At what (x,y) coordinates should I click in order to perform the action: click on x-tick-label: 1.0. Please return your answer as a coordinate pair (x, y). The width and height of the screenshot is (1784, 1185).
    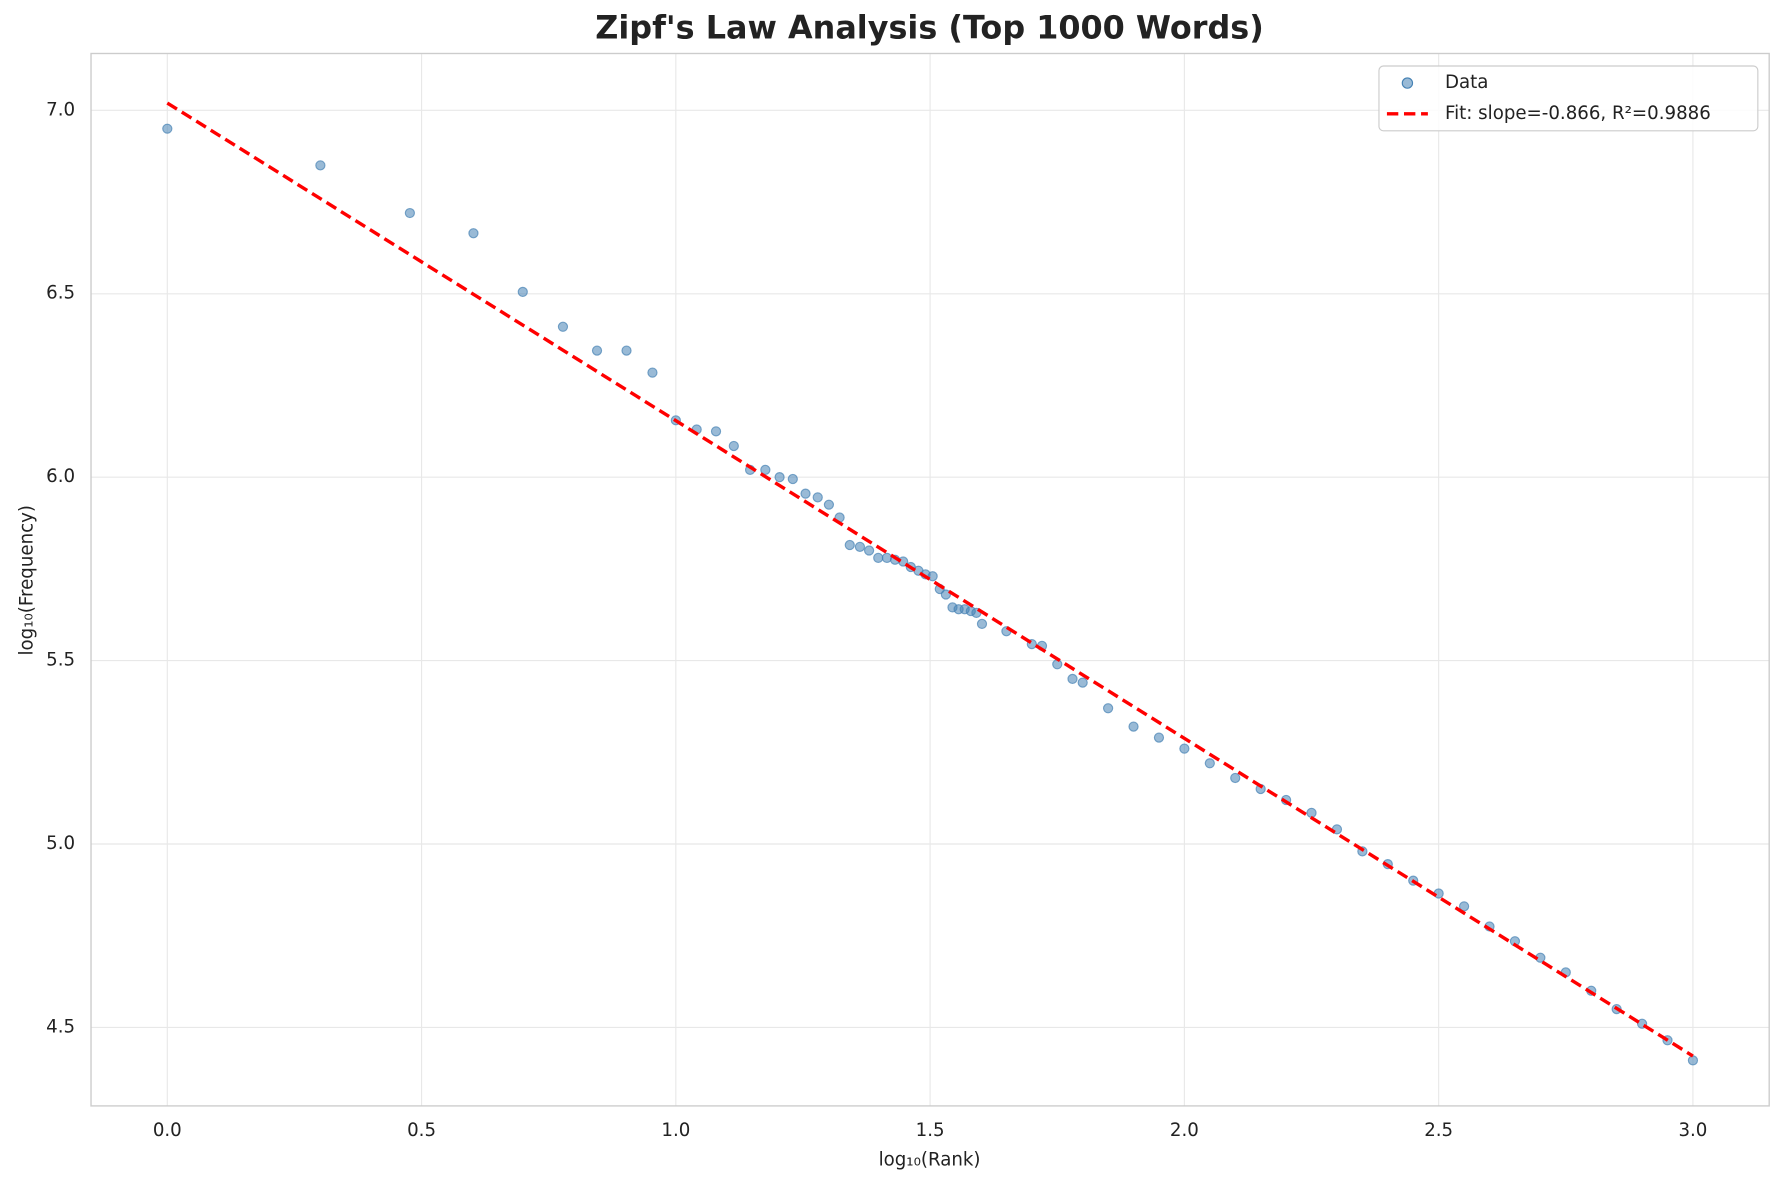
    Looking at the image, I should click on (675, 1130).